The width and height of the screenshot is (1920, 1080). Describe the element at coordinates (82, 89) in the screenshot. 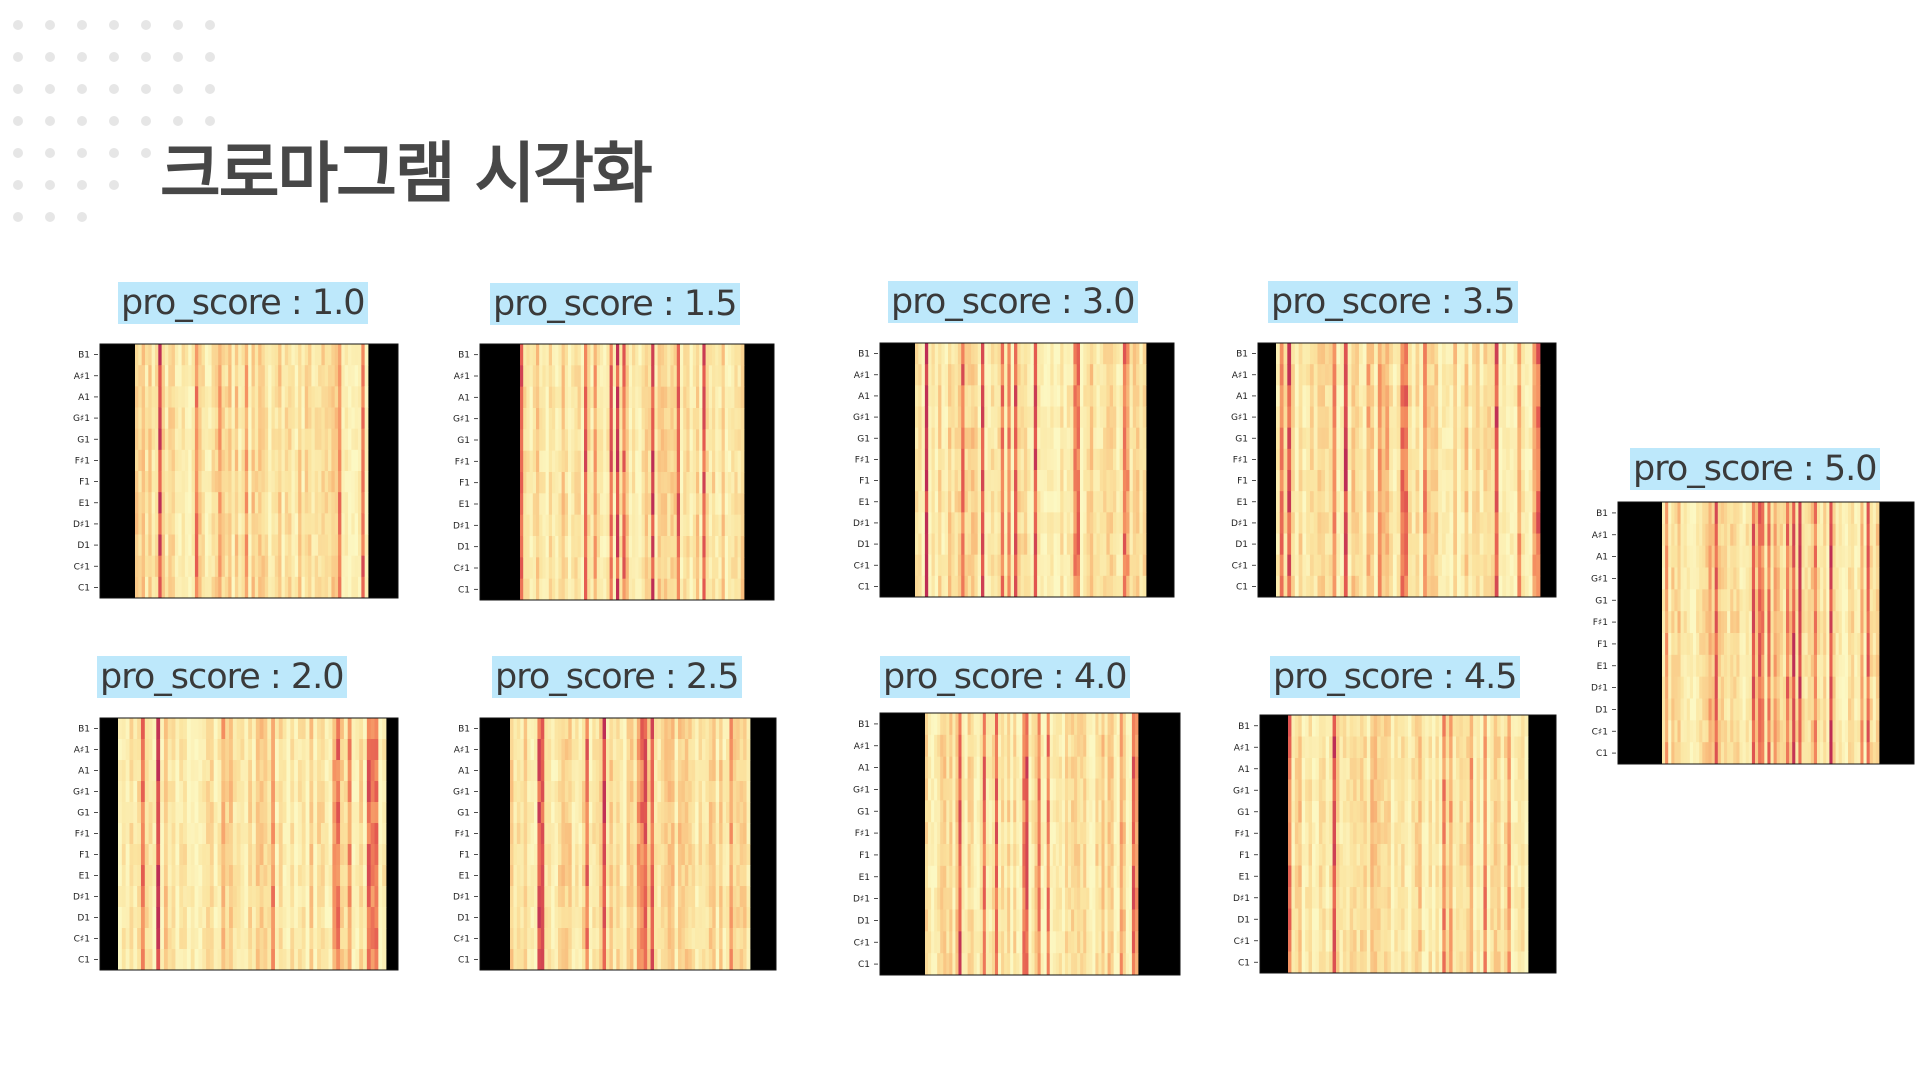

I see `decor-dot` at that location.